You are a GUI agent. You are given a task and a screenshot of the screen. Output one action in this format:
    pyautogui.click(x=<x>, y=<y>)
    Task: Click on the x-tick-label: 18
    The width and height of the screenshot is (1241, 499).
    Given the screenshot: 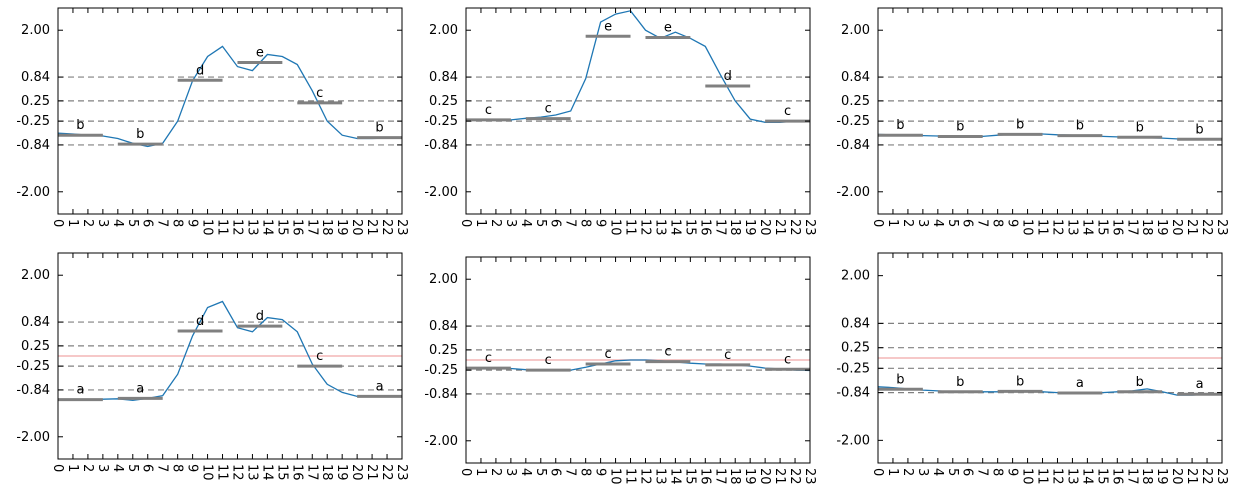 What is the action you would take?
    pyautogui.click(x=734, y=476)
    